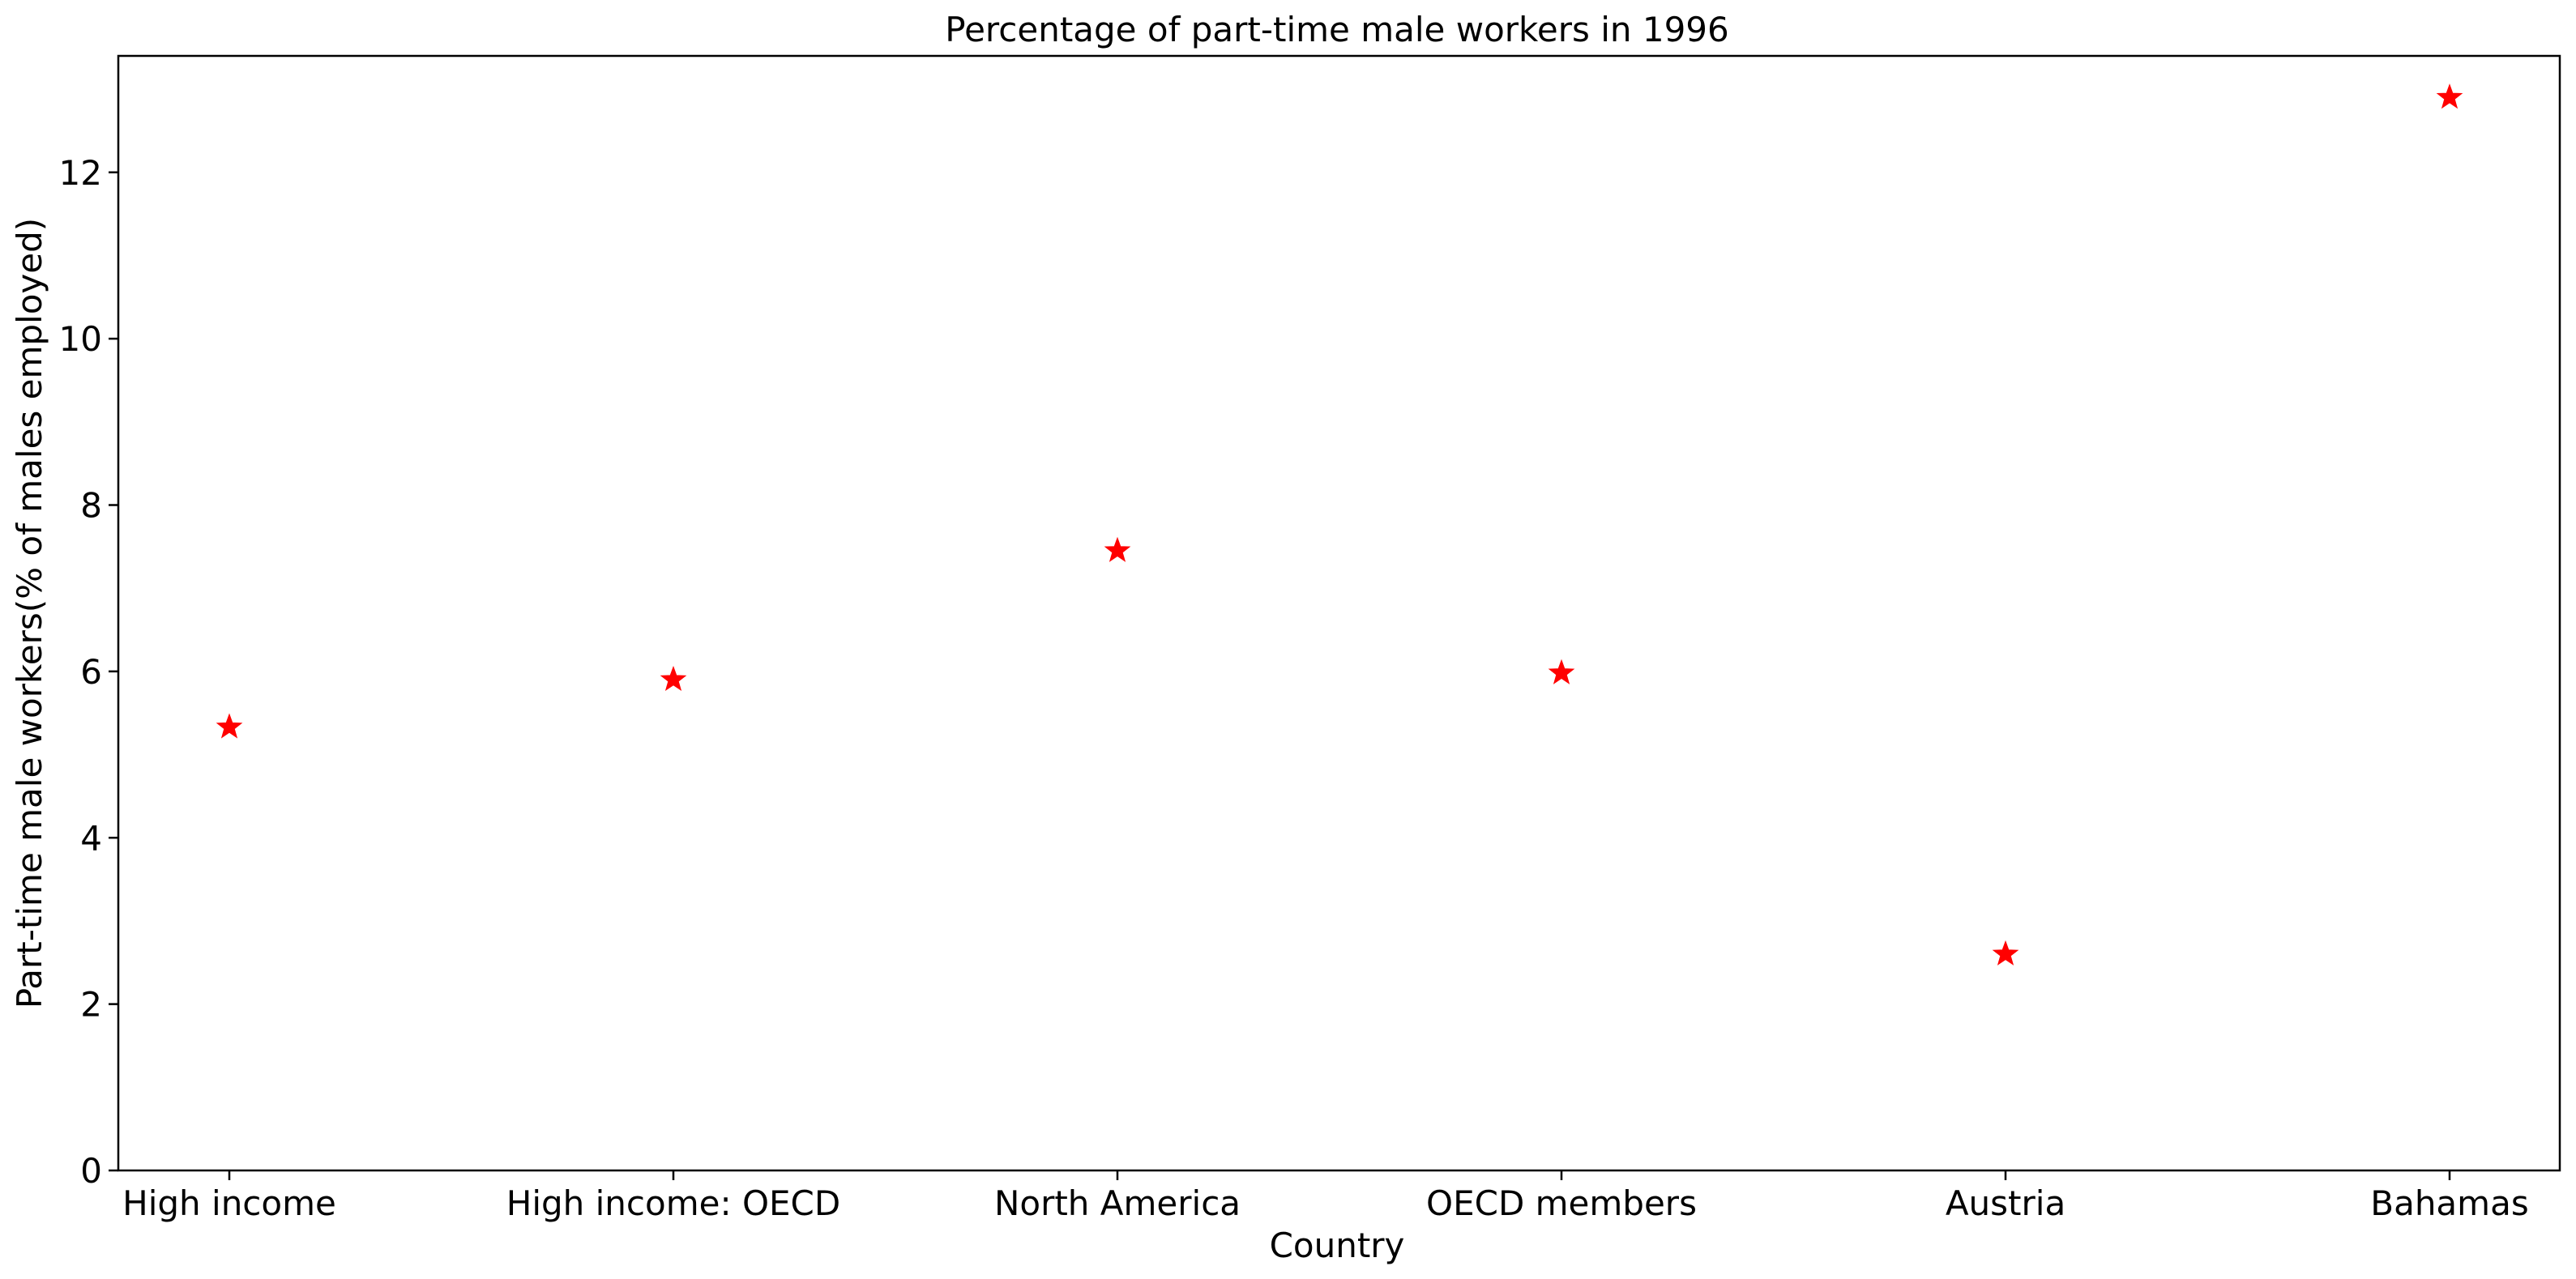 The height and width of the screenshot is (1279, 2576). What do you see at coordinates (673, 1203) in the screenshot?
I see `x-tick-label: High income: OECD` at bounding box center [673, 1203].